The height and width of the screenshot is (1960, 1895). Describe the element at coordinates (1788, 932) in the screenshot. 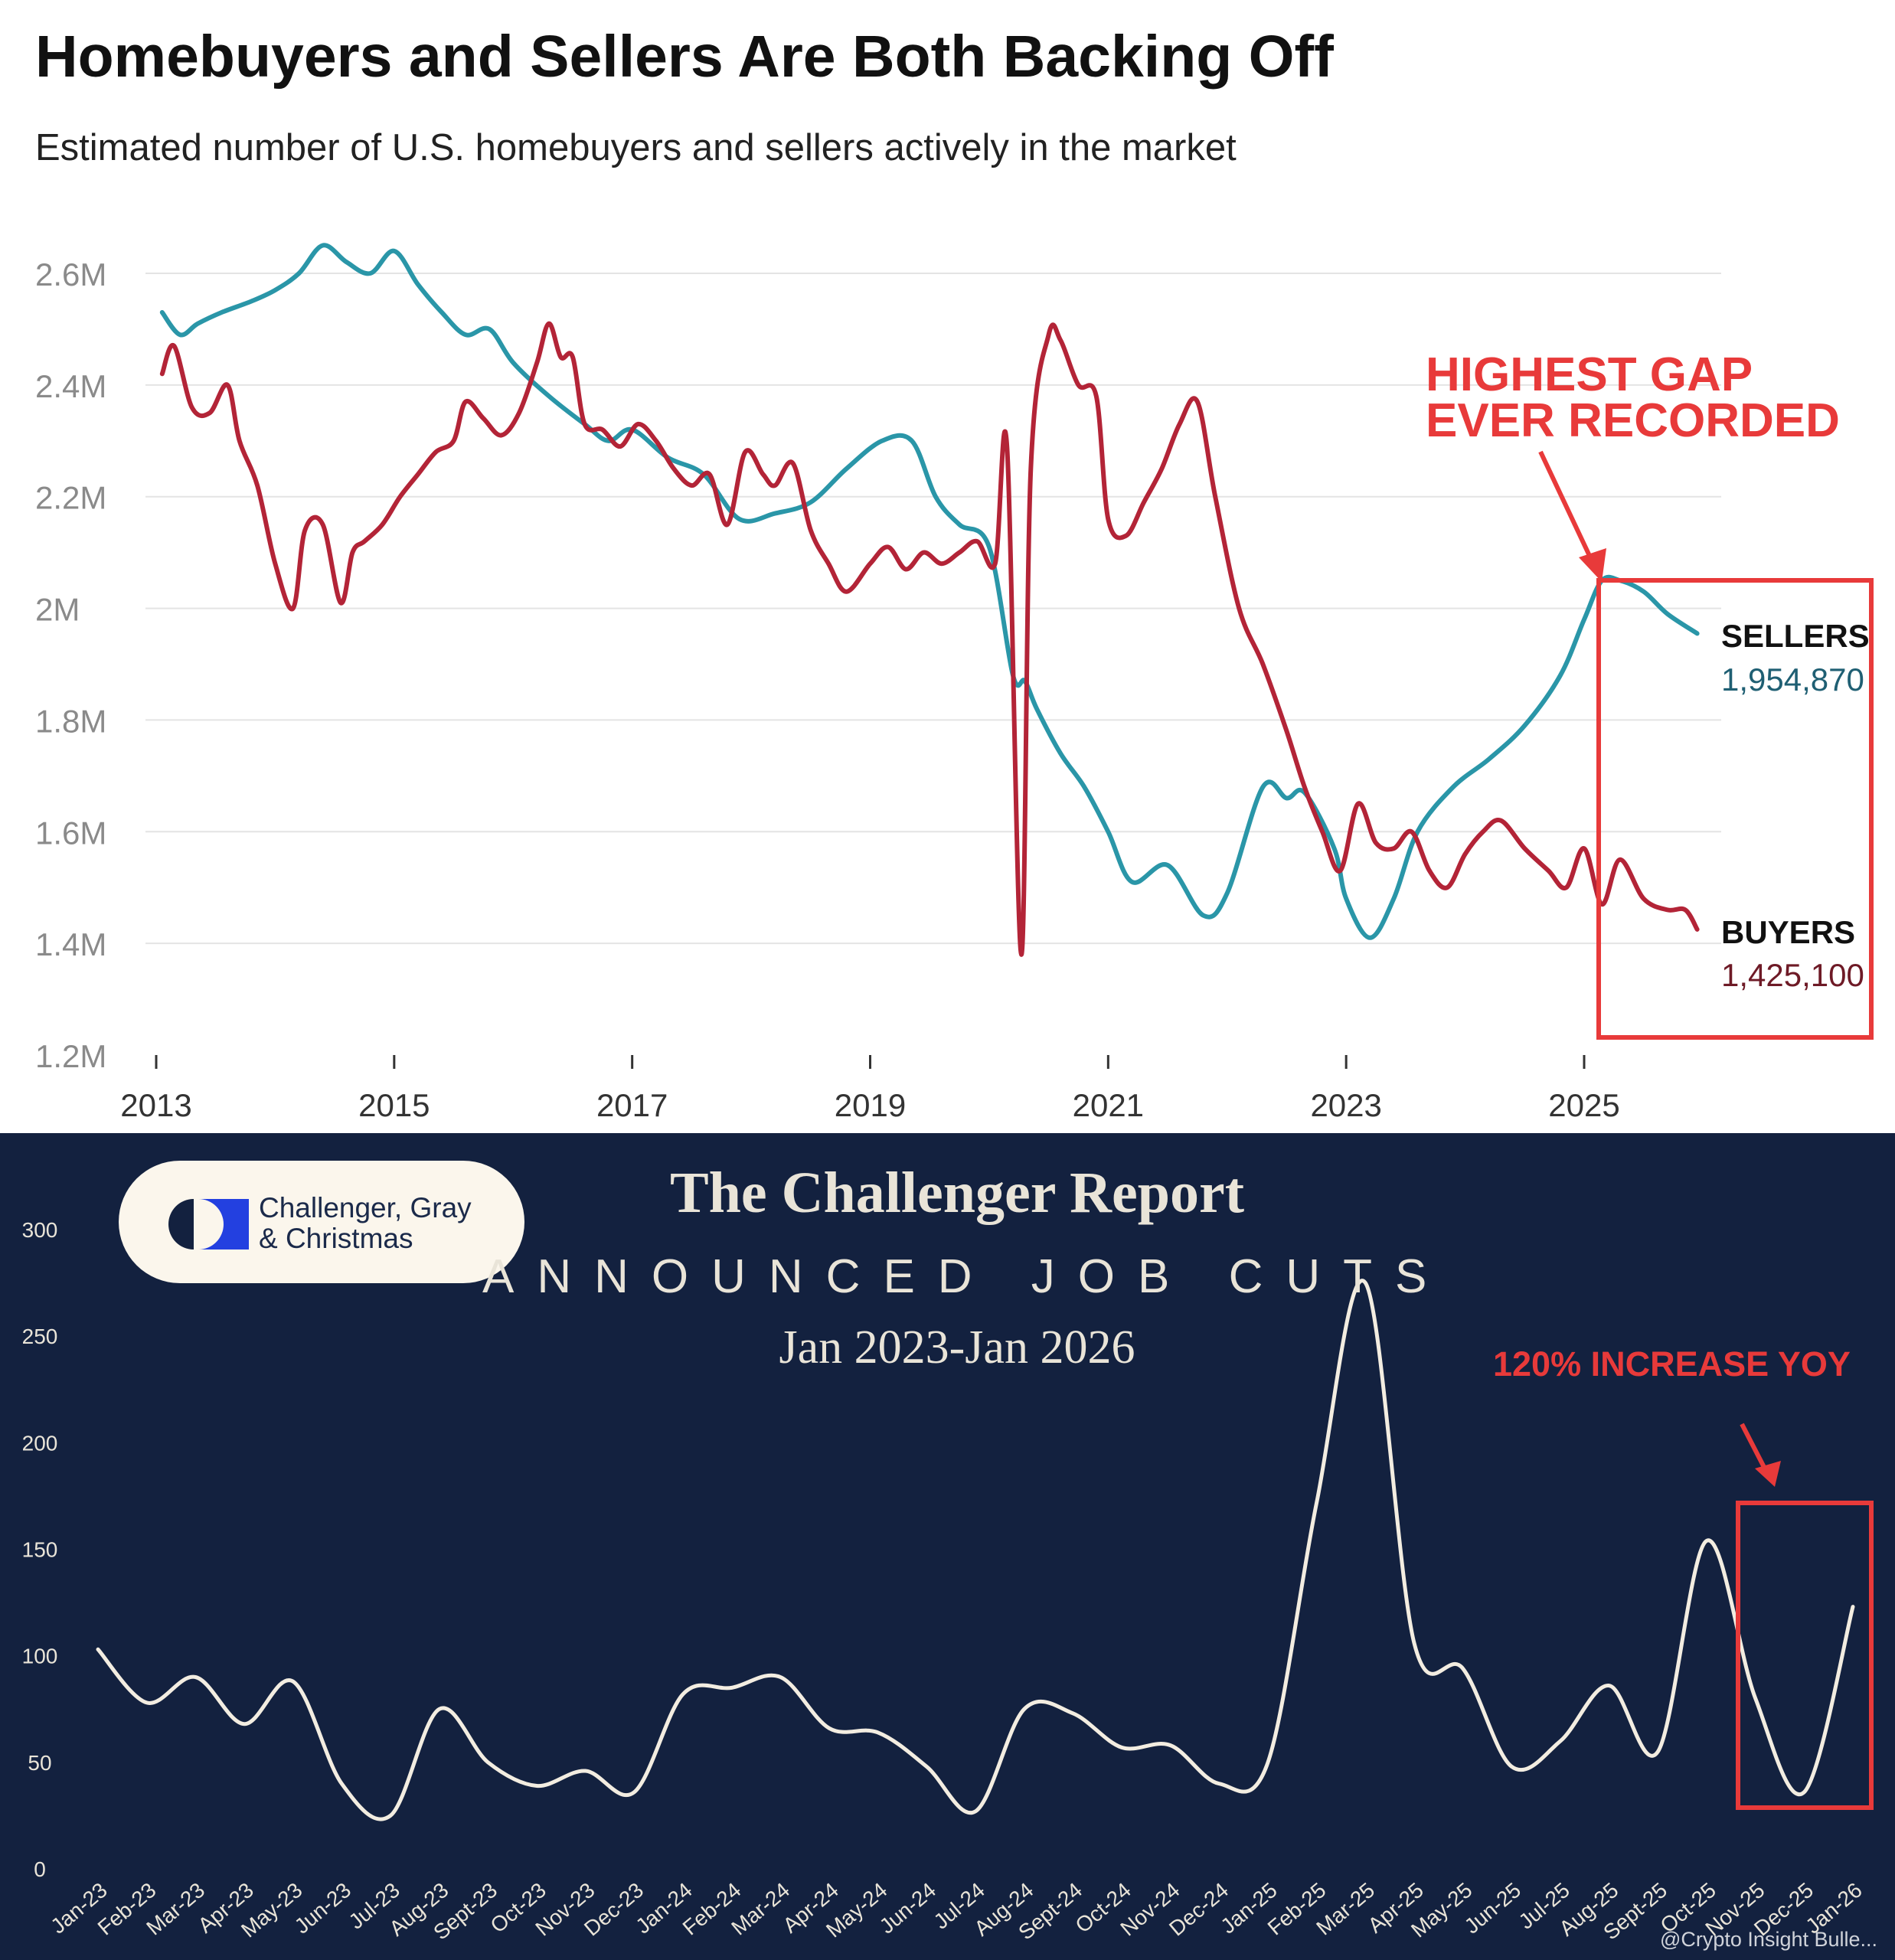

I see `buyers-label: BUYERS` at that location.